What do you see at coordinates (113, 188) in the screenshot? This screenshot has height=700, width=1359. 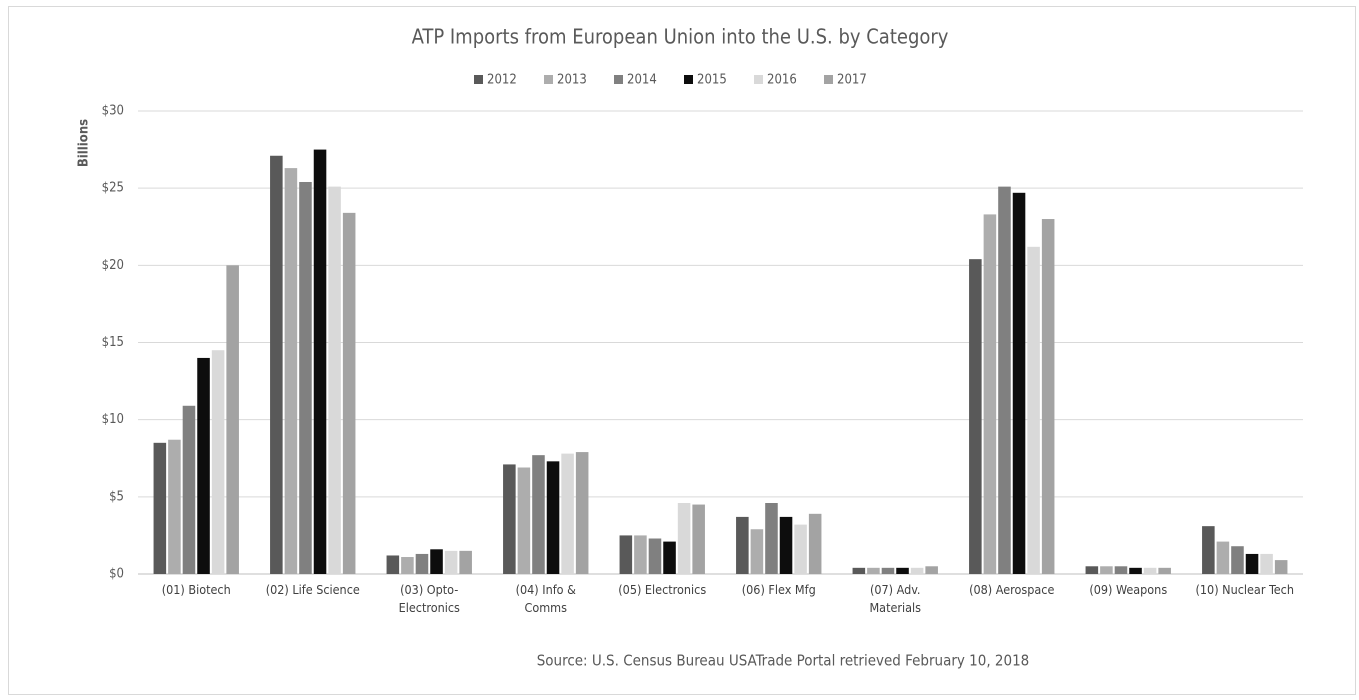 I see `y-tick-label: $25` at bounding box center [113, 188].